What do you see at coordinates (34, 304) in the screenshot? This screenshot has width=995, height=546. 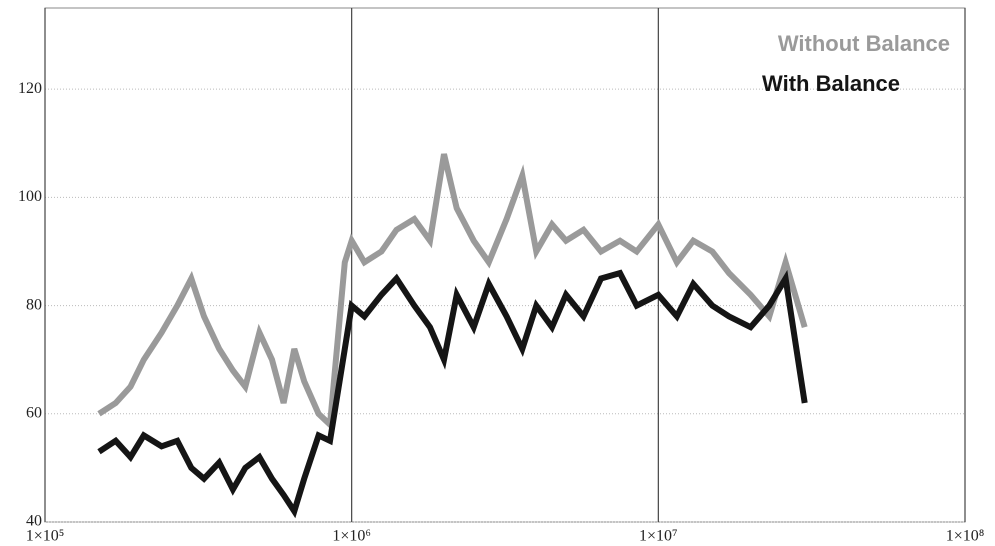 I see `y-tick-label: 80` at bounding box center [34, 304].